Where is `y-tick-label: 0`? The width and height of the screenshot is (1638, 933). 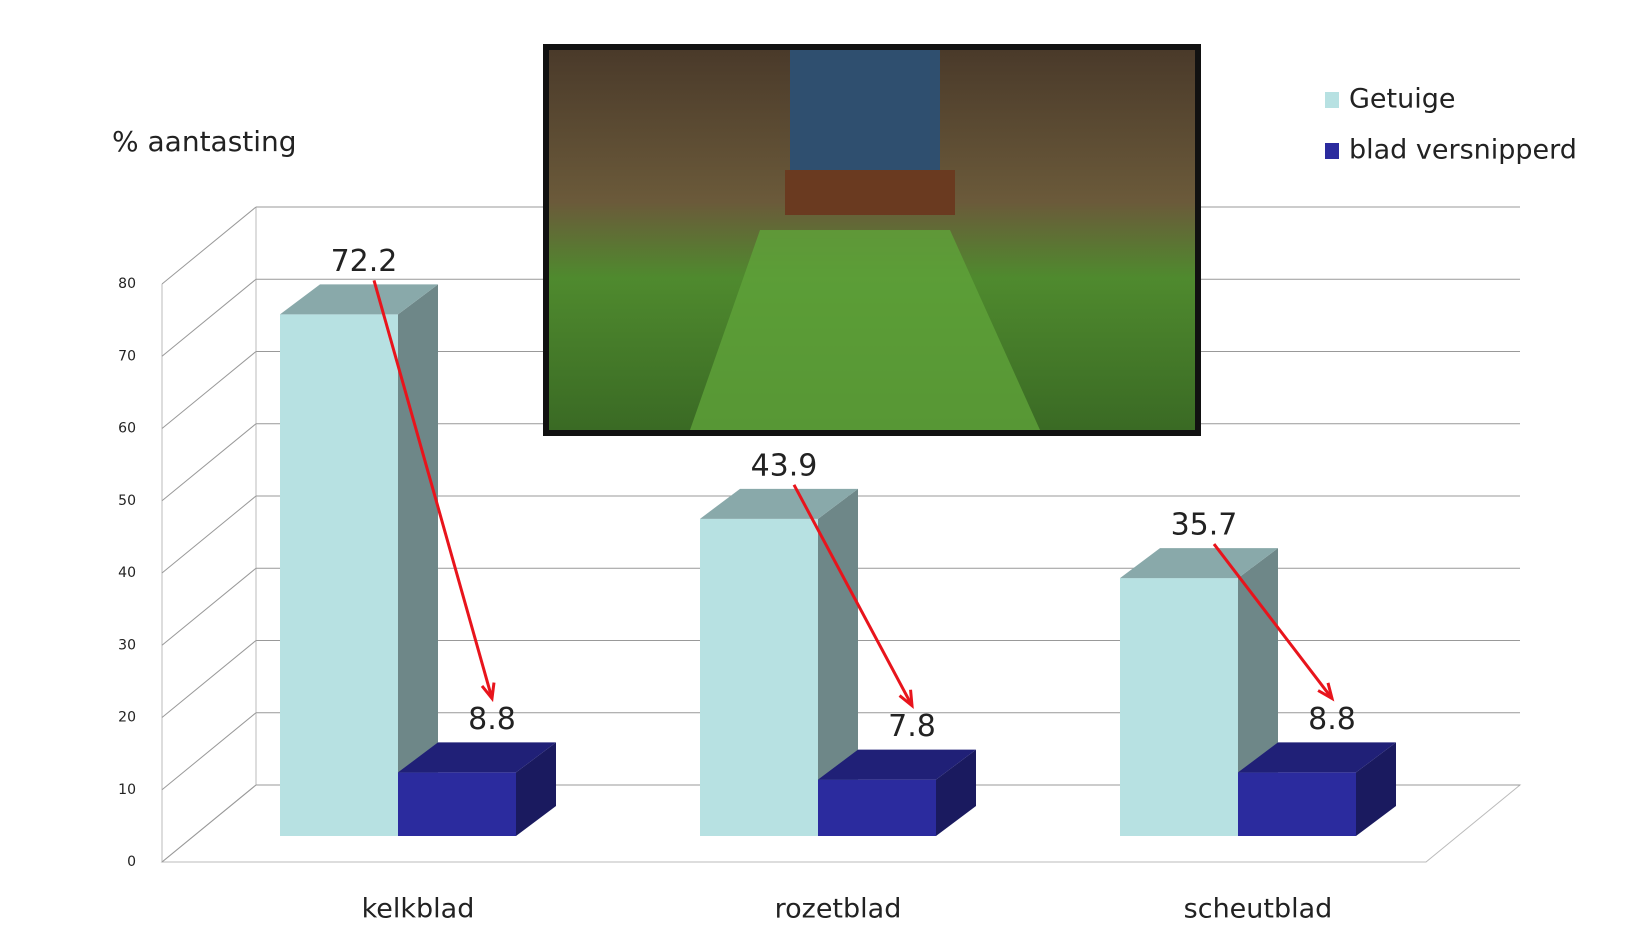
y-tick-label: 0 is located at coordinates (131, 862).